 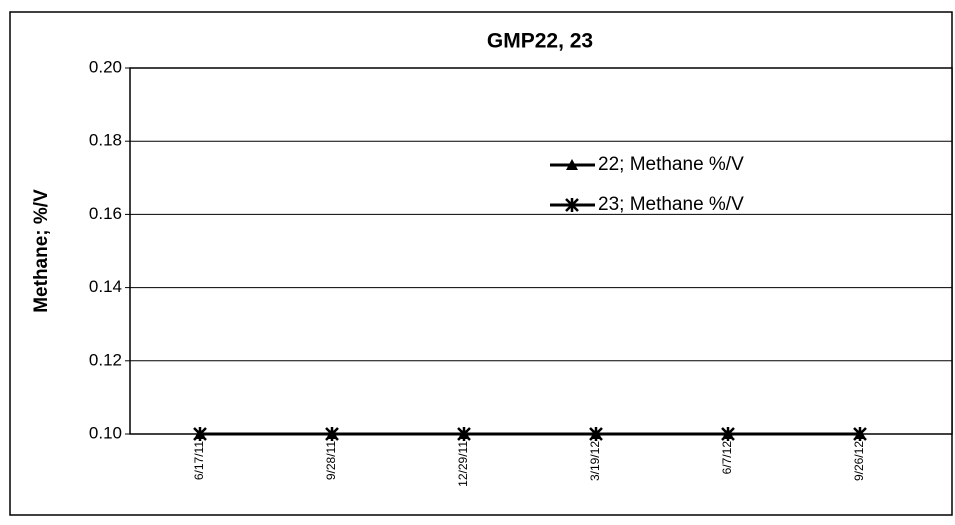 What do you see at coordinates (105, 359) in the screenshot?
I see `y-tick-label: 0.12` at bounding box center [105, 359].